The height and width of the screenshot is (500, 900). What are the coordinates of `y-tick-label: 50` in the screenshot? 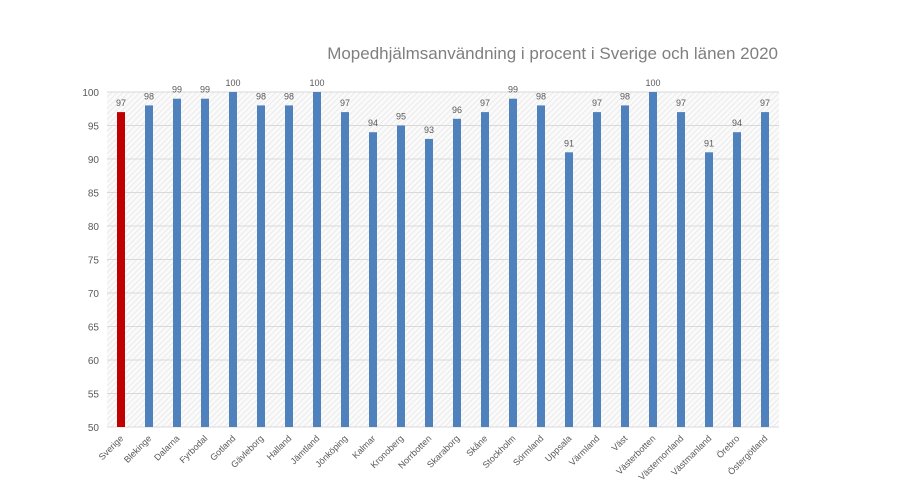 It's located at (94, 428).